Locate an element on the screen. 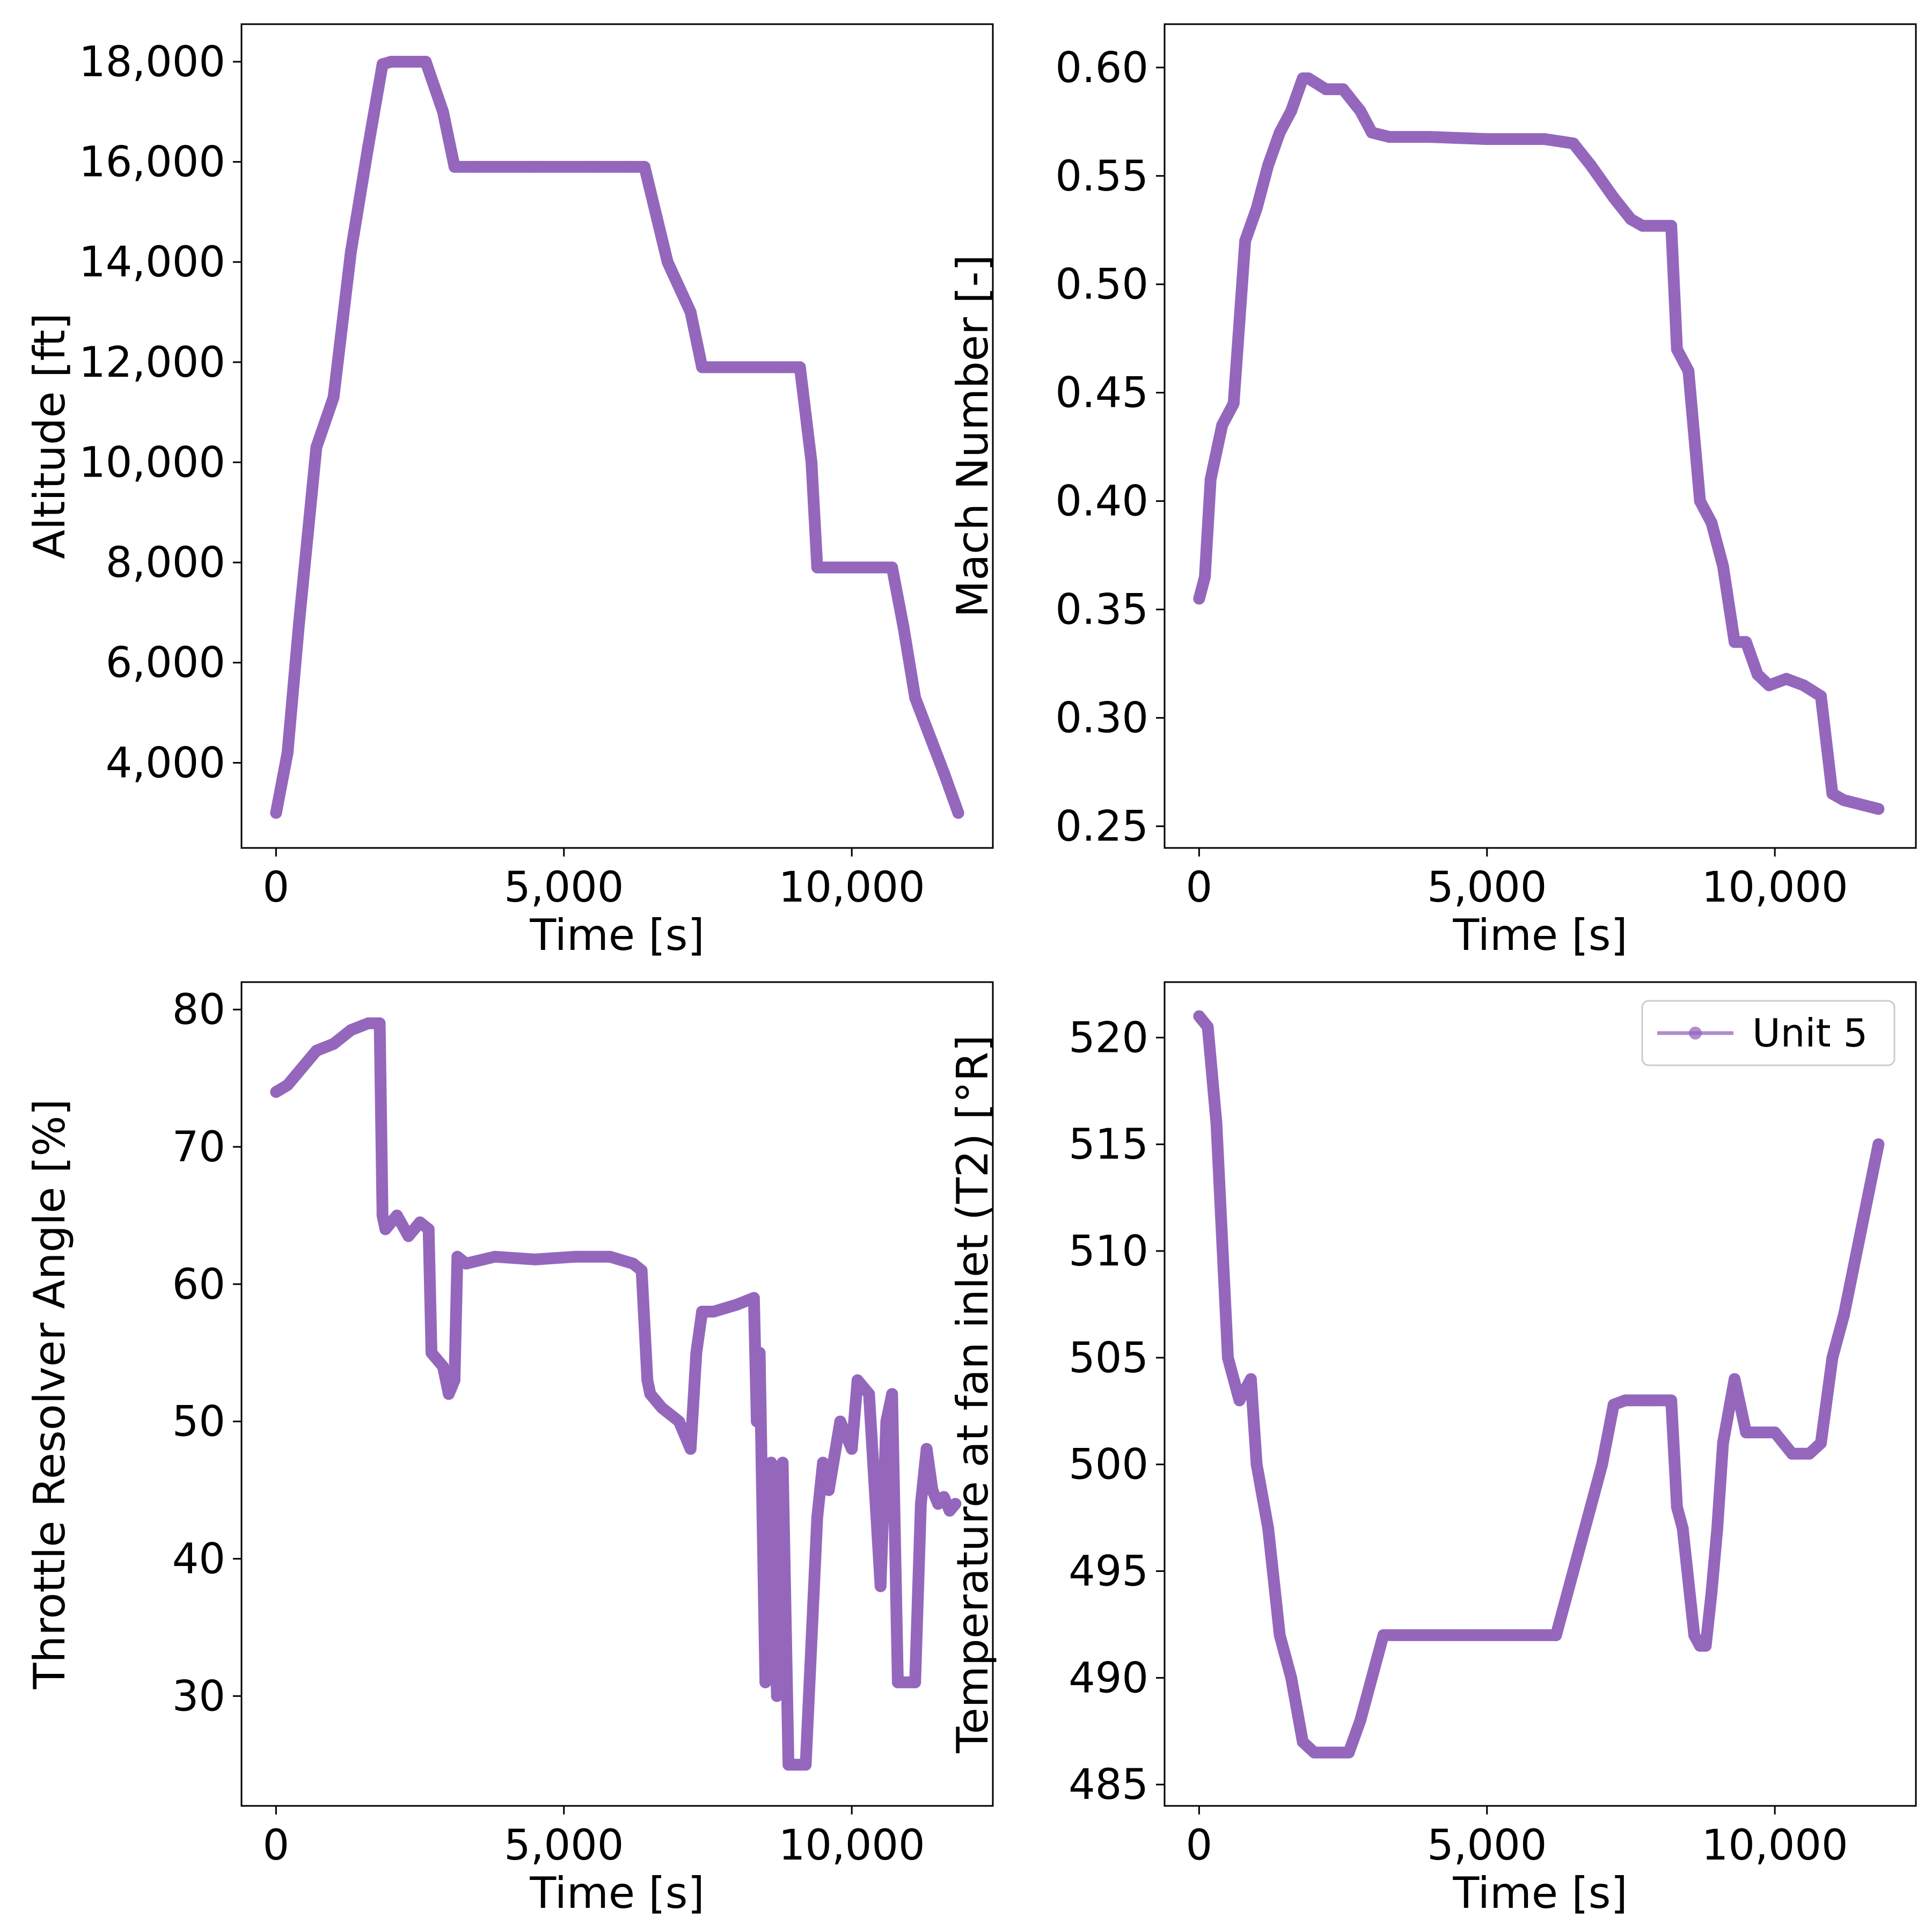  y-tick-label: 0.55 is located at coordinates (1101, 176).